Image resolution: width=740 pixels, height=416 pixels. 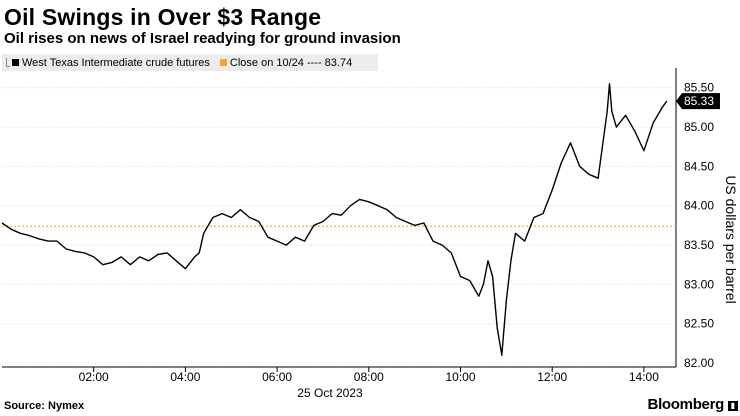 What do you see at coordinates (185, 377) in the screenshot?
I see `x-tick-label: 04:00` at bounding box center [185, 377].